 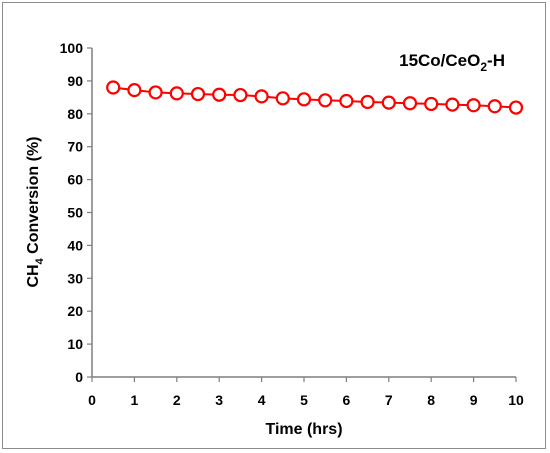 What do you see at coordinates (75, 213) in the screenshot?
I see `y-tick-label: 50` at bounding box center [75, 213].